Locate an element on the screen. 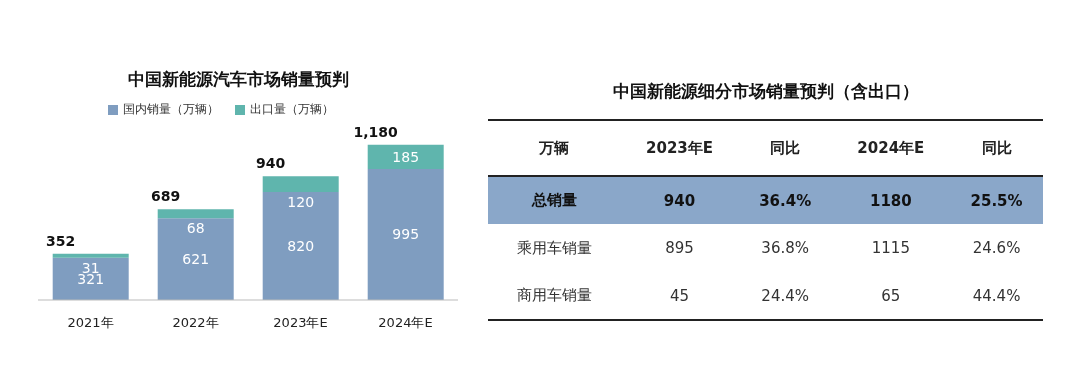 The height and width of the screenshot is (379, 1080). data-label: 68 is located at coordinates (195, 228).